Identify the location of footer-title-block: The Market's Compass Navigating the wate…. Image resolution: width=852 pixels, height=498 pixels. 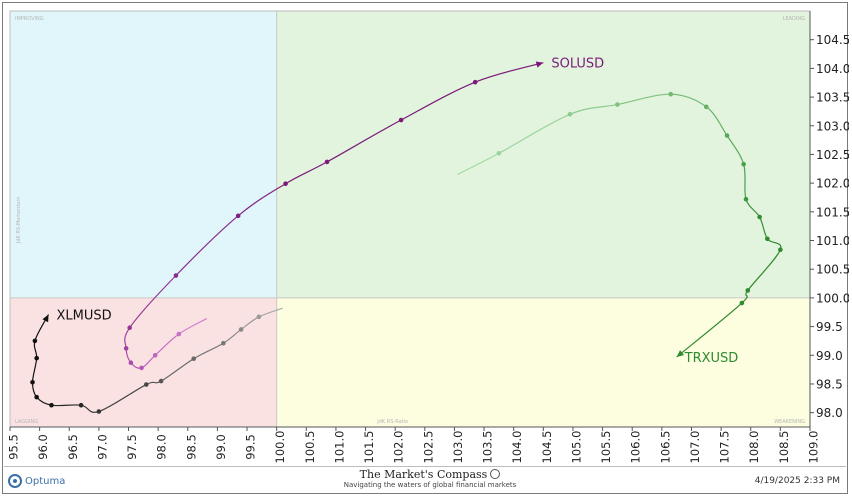
(430, 479).